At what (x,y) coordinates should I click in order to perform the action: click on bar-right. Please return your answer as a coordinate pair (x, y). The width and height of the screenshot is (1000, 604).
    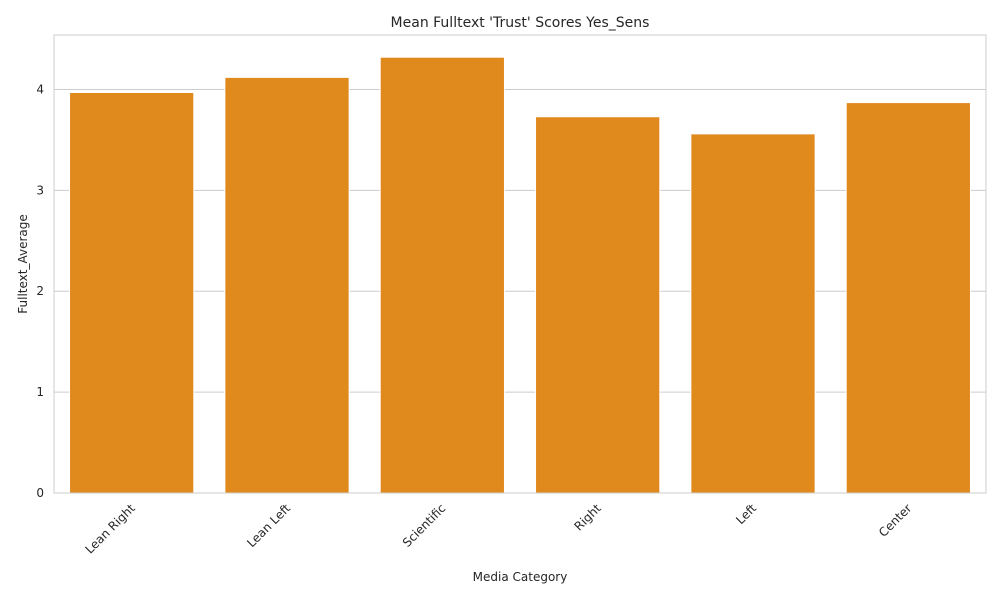
    Looking at the image, I should click on (598, 305).